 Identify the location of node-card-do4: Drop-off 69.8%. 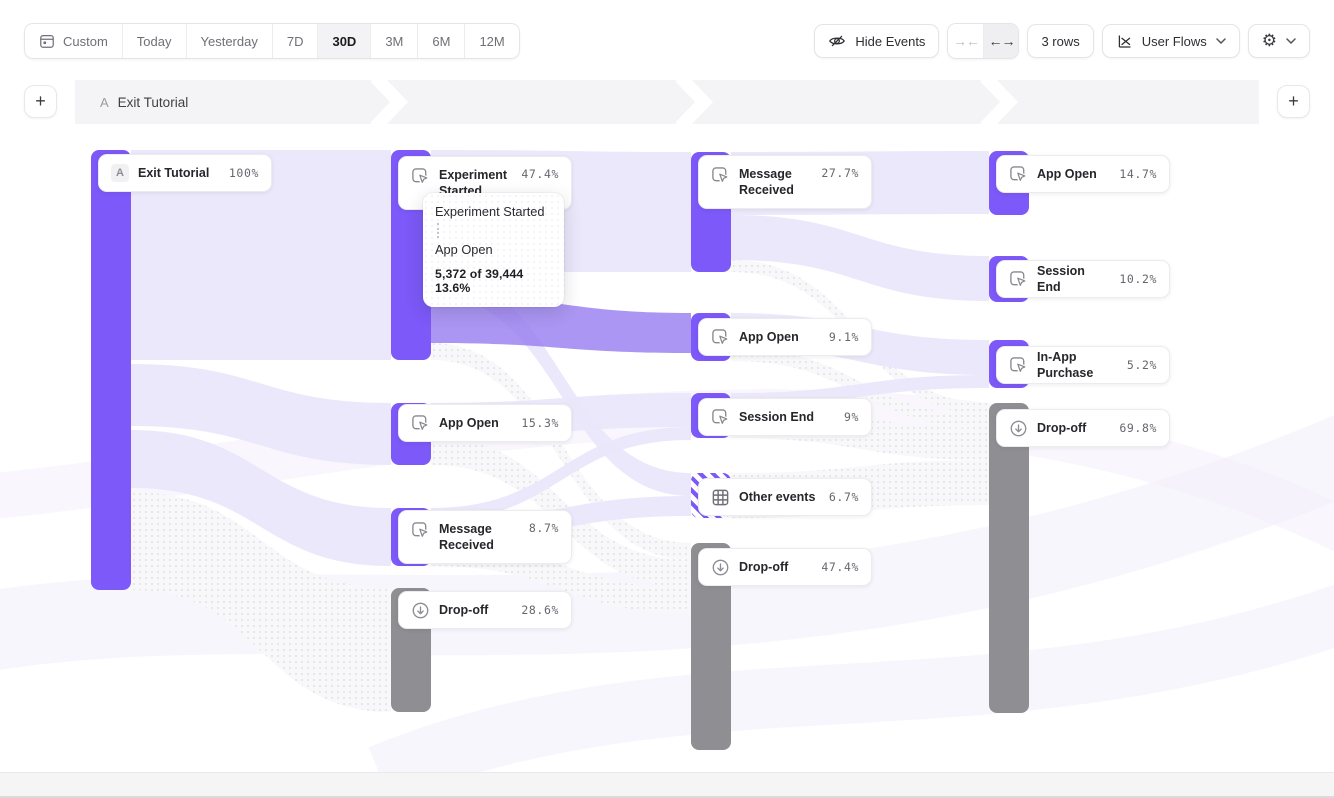
(1083, 428).